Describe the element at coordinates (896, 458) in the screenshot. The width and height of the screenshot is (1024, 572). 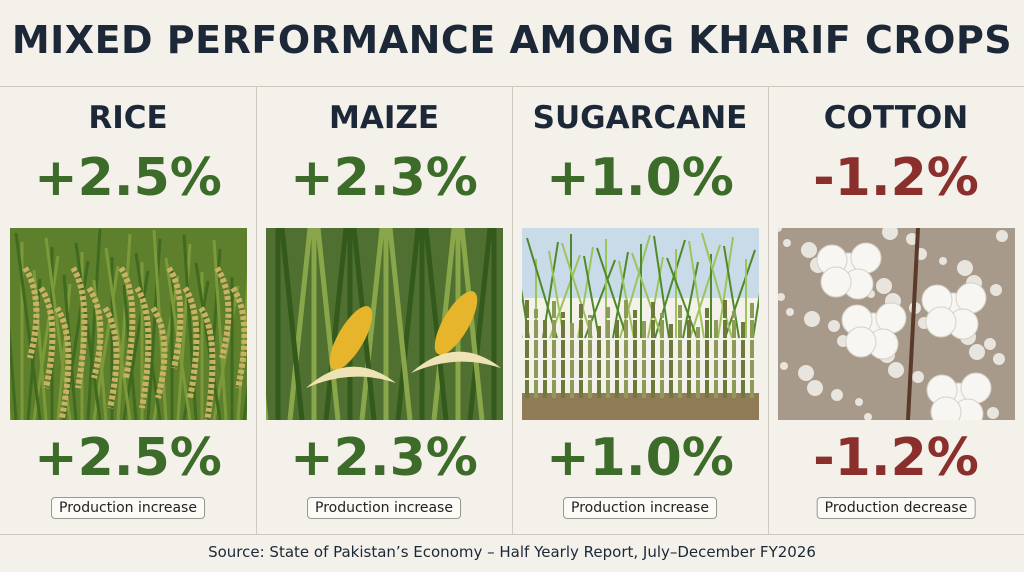
I see `change: -1.2%` at that location.